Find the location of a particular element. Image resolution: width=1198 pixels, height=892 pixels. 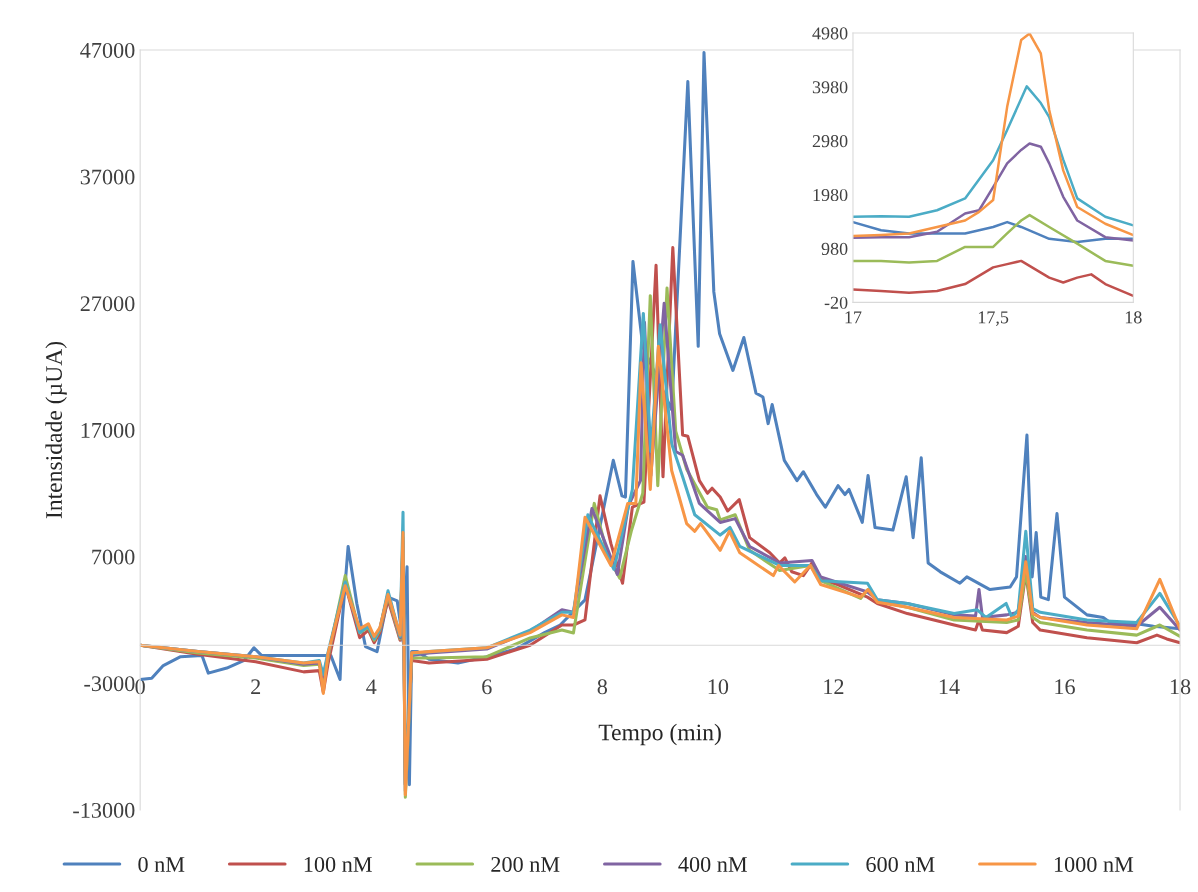

y-tick-label: 37000 is located at coordinates (107, 177).